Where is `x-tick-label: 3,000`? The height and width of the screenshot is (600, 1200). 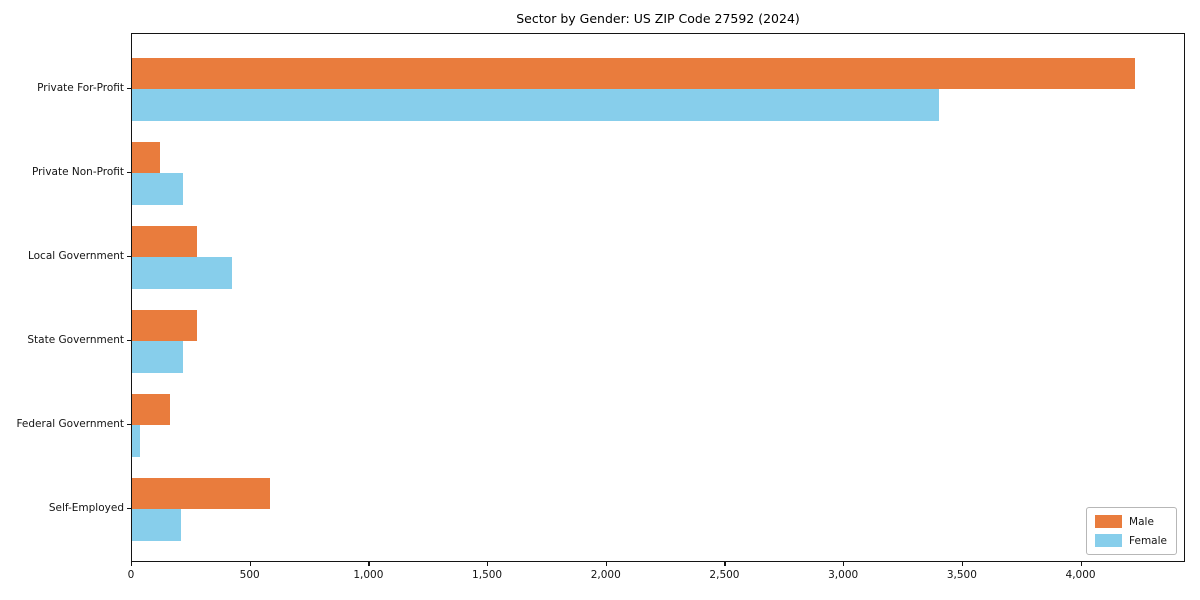
x-tick-label: 3,000 is located at coordinates (843, 575).